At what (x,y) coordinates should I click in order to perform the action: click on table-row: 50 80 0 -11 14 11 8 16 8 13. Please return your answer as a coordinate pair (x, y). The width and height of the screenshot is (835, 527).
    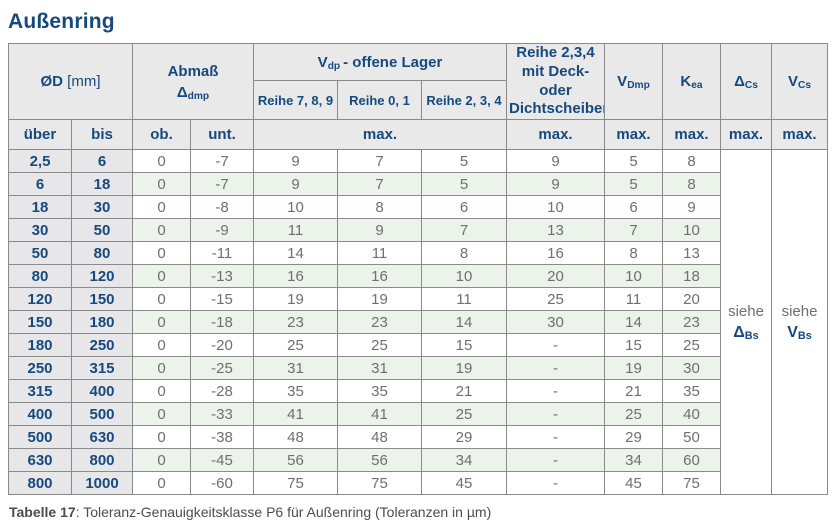
    Looking at the image, I should click on (418, 253).